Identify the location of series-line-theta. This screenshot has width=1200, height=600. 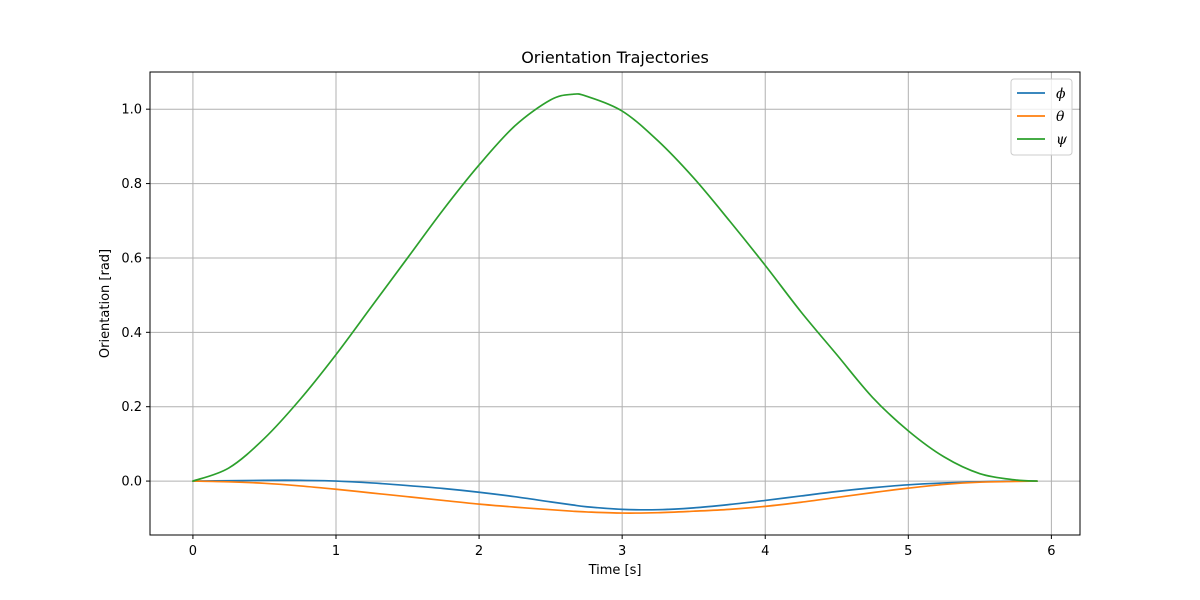
(615, 497).